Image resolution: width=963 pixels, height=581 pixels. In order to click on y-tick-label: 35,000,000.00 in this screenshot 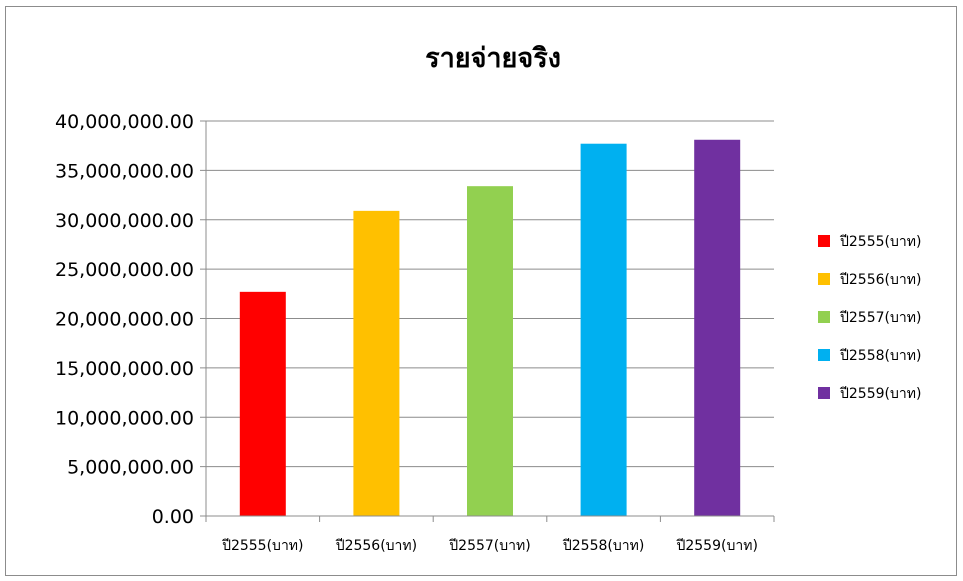, I will do `click(124, 171)`.